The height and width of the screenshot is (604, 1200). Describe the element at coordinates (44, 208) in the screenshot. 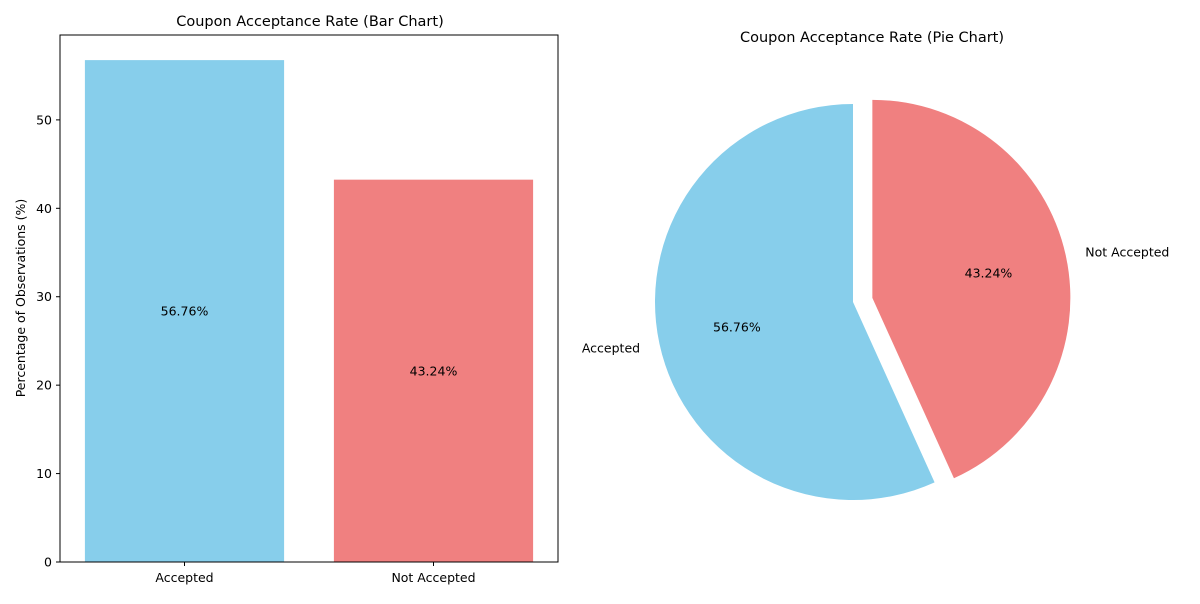

I see `bar-y-tick-label: 40` at that location.